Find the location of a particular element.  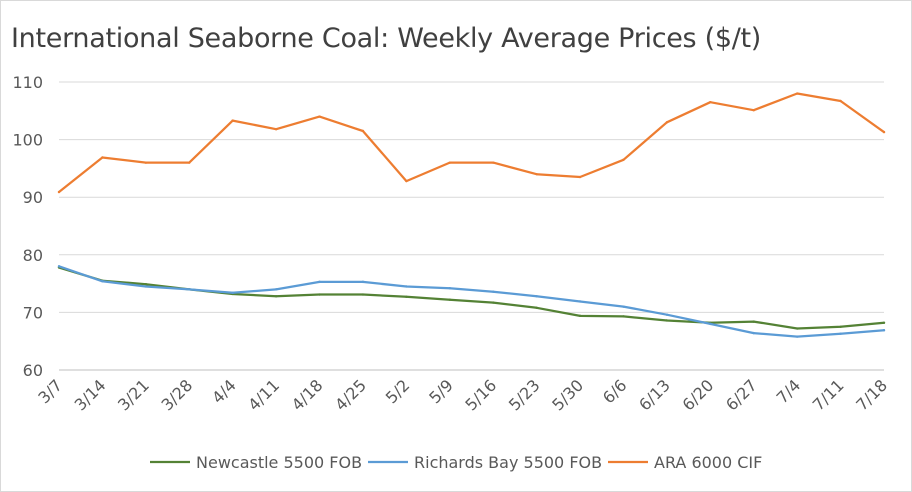

x-tick-label: 3/21 is located at coordinates (133, 395).